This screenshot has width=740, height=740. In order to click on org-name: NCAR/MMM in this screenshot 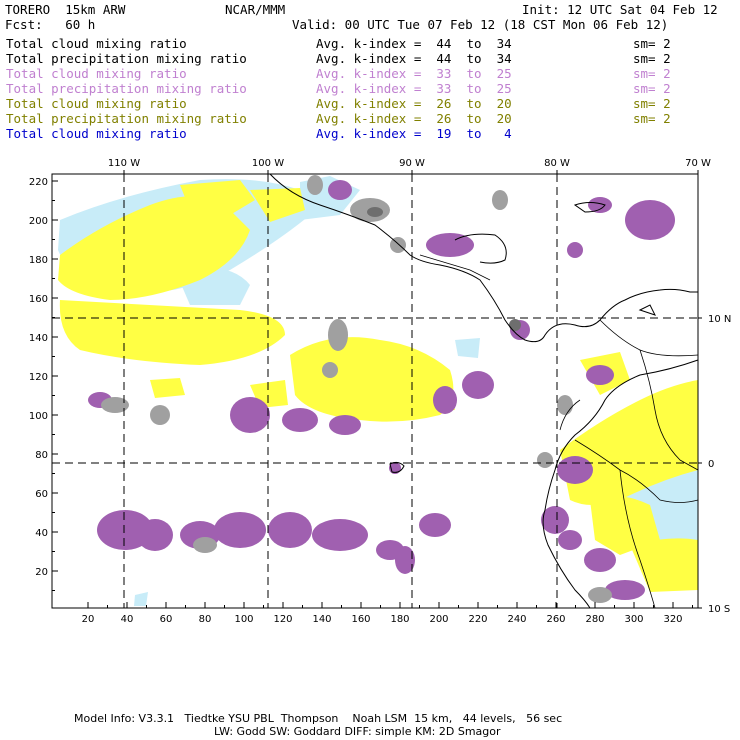, I will do `click(255, 9)`.